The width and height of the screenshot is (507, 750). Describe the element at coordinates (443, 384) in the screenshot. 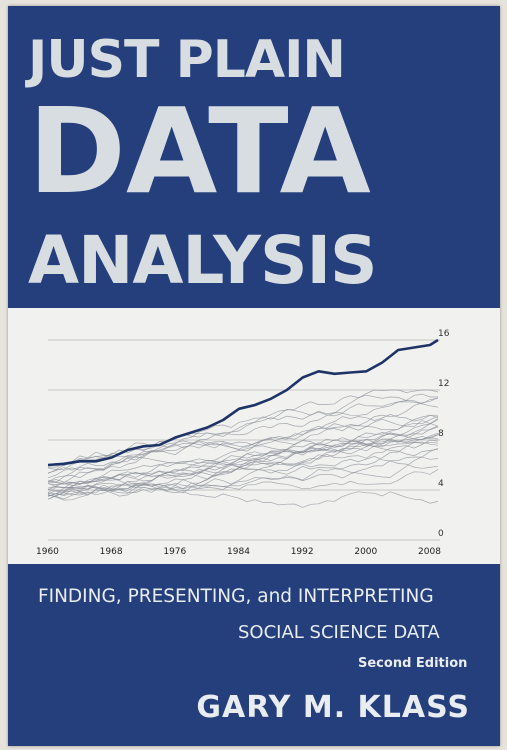

I see `y-tick-label: 12` at that location.